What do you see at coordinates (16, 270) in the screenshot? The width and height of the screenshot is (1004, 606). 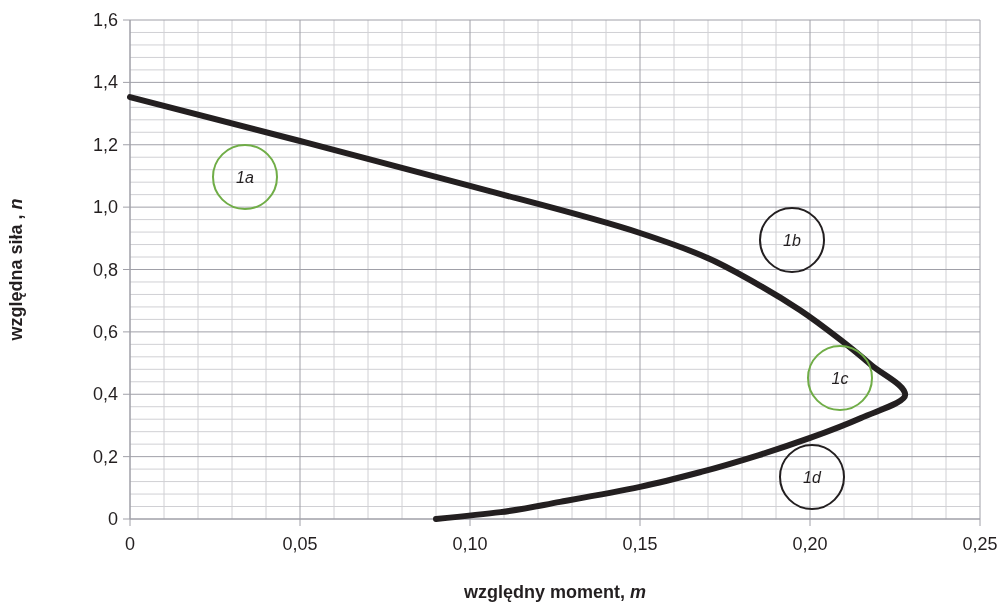 I see `y-axis-title: względna siła , n` at bounding box center [16, 270].